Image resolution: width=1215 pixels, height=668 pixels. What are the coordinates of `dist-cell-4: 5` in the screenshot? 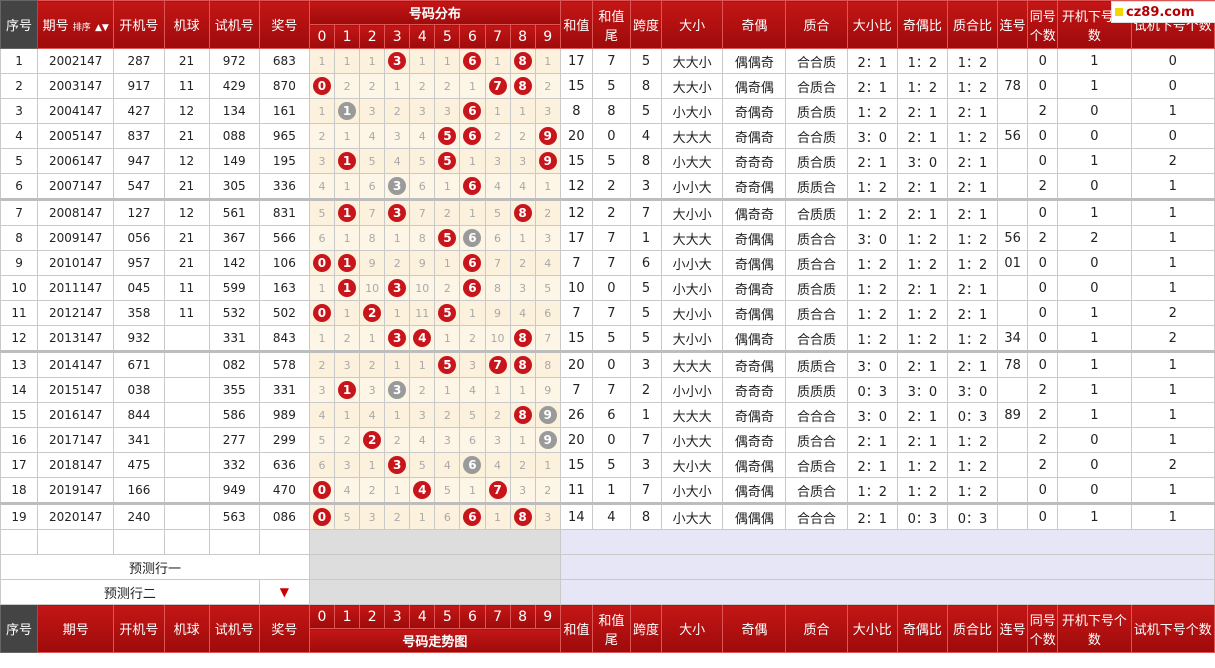 It's located at (422, 161).